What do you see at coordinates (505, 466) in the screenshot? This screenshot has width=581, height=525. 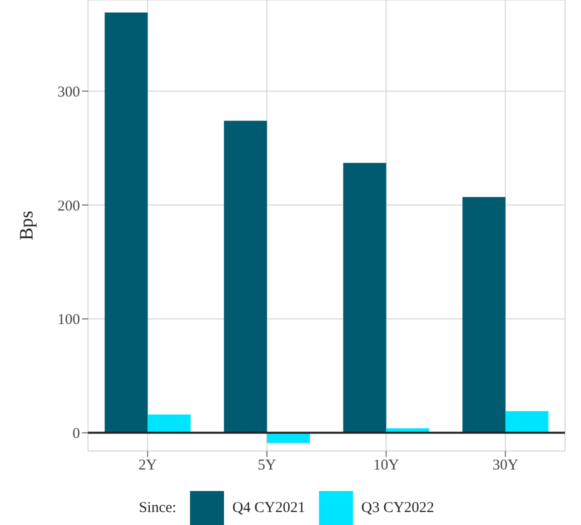 I see `x-tick-label: 30Y` at bounding box center [505, 466].